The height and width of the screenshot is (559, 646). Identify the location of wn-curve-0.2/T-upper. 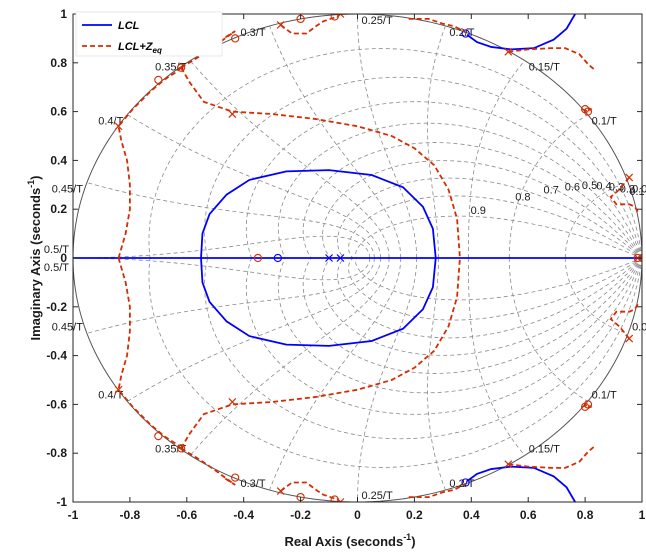
(436, 141).